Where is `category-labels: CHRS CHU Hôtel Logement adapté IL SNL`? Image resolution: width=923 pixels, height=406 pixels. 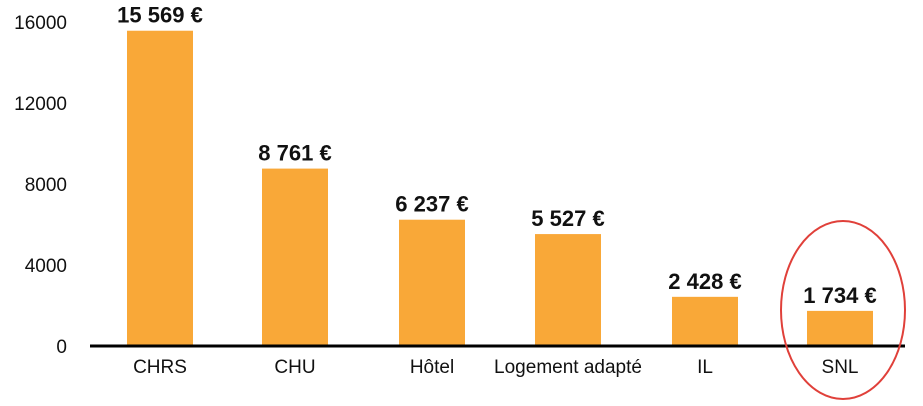
category-labels: CHRS CHU Hôtel Logement adapté IL SNL is located at coordinates (495, 367).